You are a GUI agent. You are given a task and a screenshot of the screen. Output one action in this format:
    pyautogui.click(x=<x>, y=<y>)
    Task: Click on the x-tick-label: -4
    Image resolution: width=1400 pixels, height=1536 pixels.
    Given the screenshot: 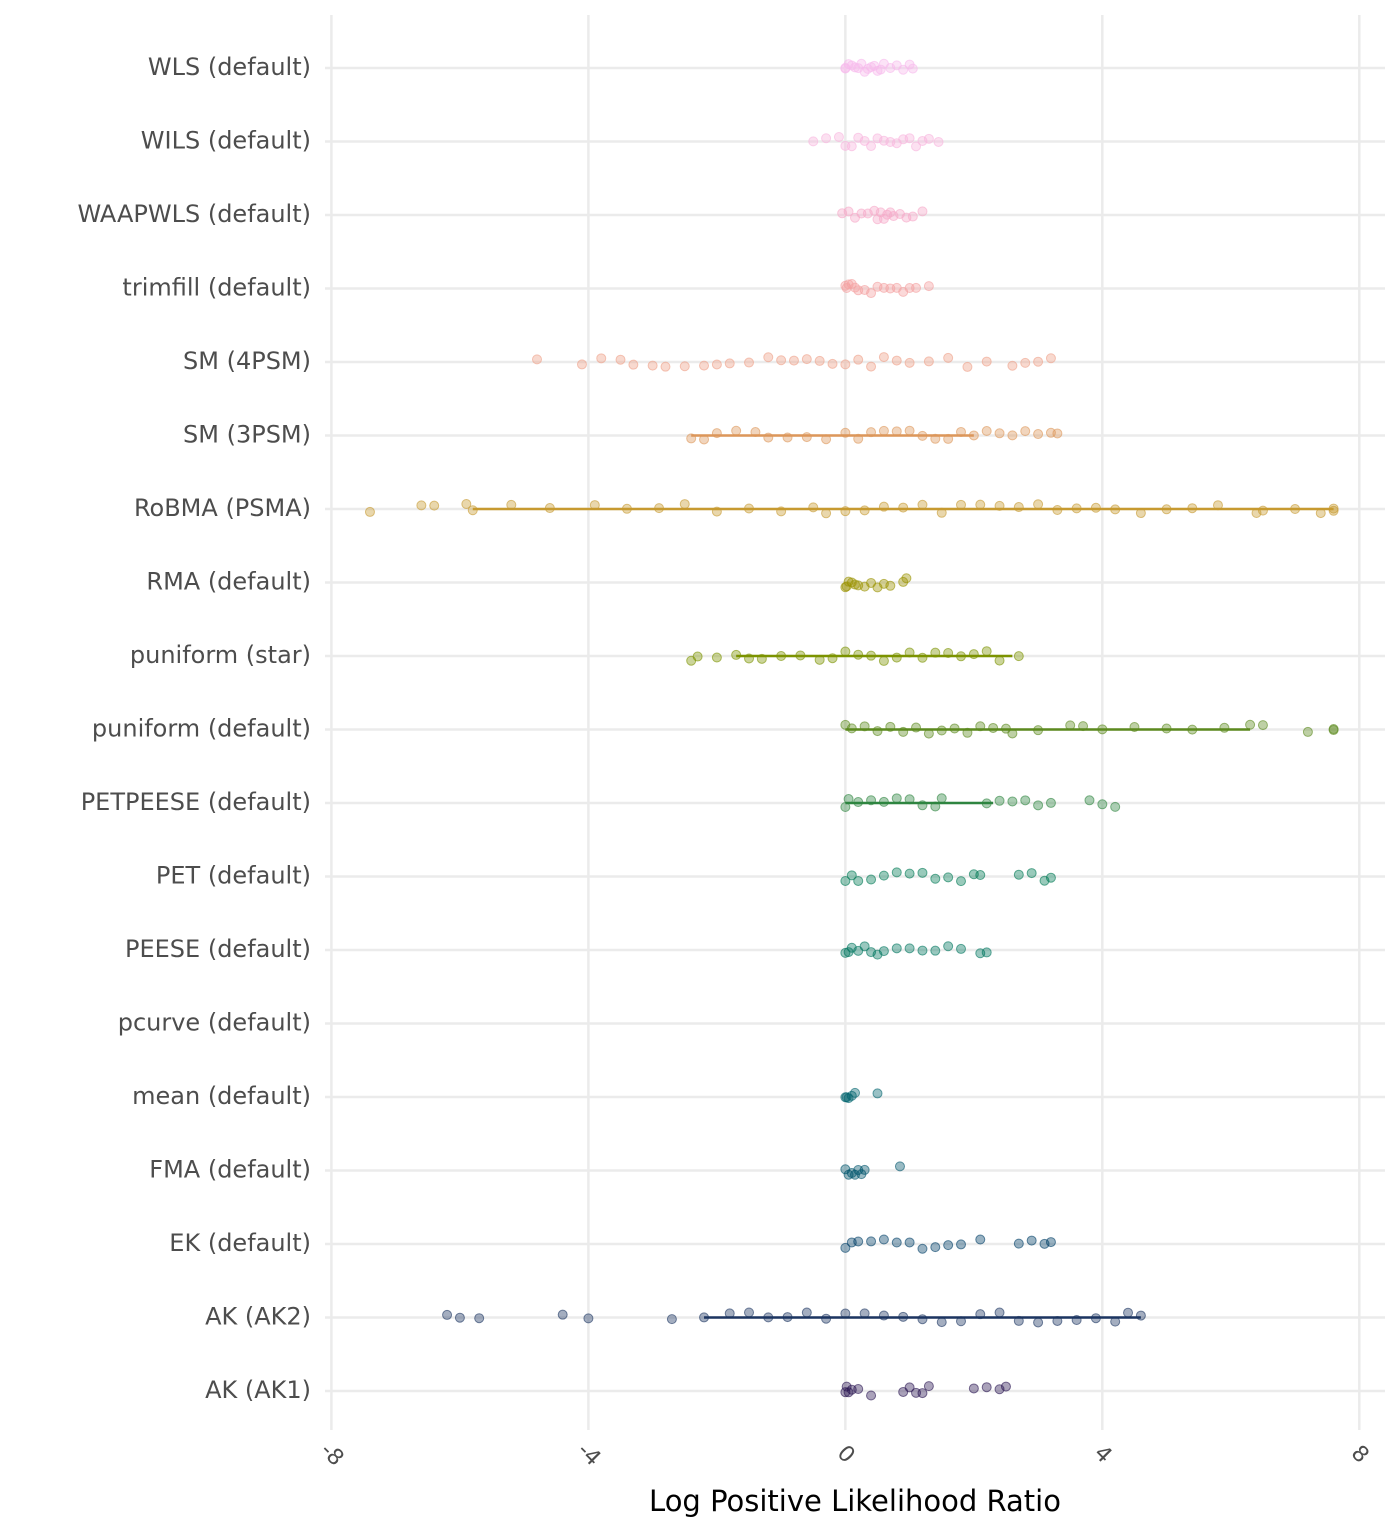 What is the action you would take?
    pyautogui.click(x=588, y=1454)
    